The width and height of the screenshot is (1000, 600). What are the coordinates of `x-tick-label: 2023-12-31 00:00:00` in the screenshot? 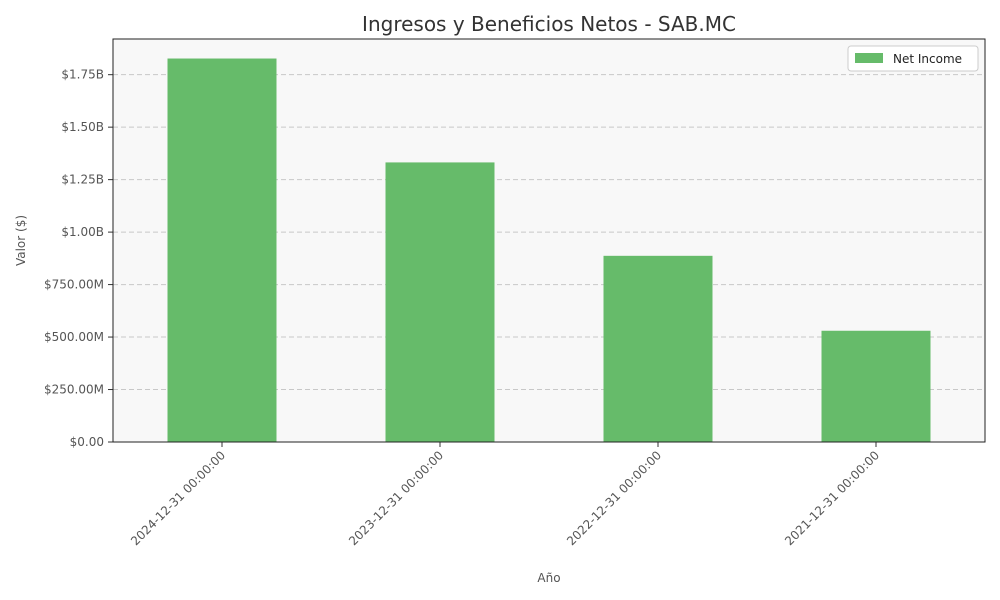 It's located at (396, 498).